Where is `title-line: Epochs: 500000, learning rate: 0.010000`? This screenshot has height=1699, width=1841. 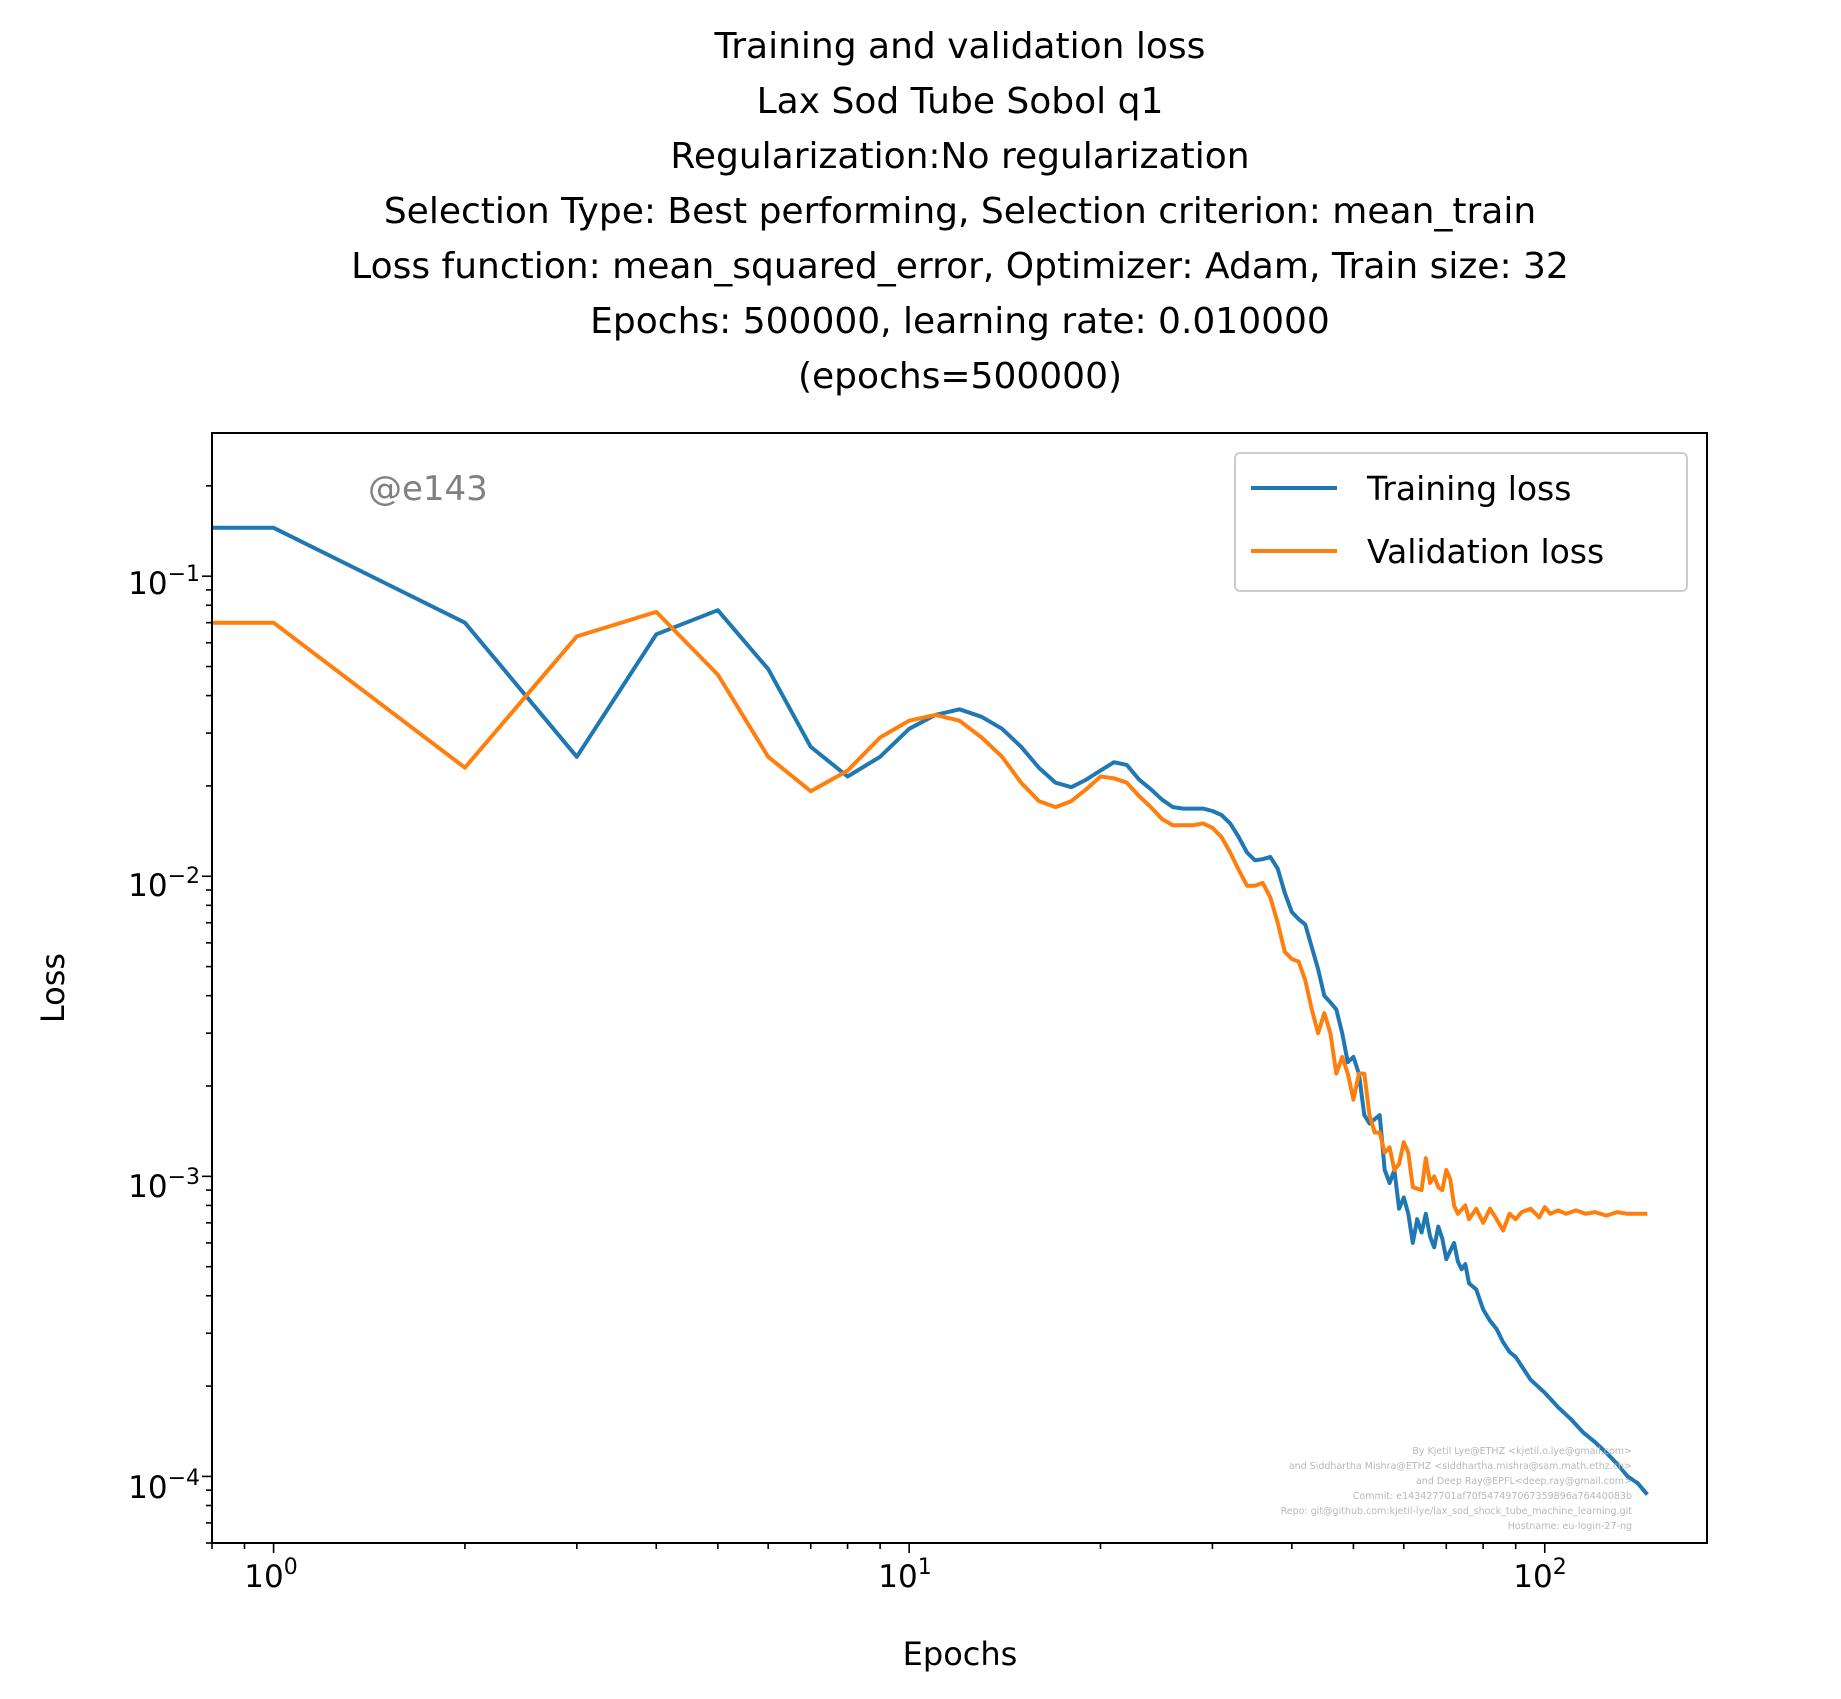
title-line: Epochs: 500000, learning rate: 0.010000 is located at coordinates (960, 321).